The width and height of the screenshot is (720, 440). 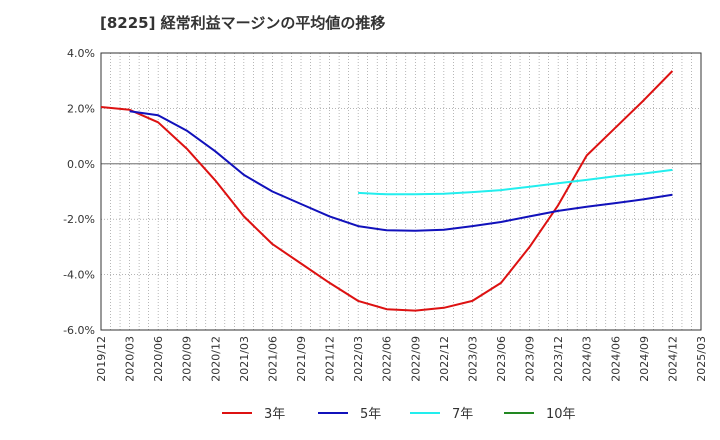 What do you see at coordinates (158, 359) in the screenshot?
I see `x-tick-label: 2020/06` at bounding box center [158, 359].